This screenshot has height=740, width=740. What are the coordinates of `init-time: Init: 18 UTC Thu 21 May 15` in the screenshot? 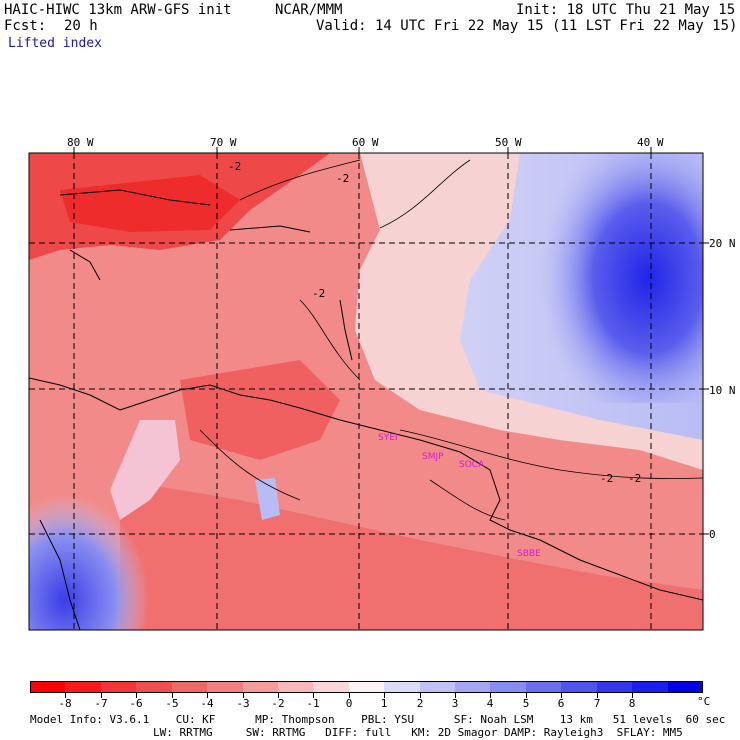 It's located at (626, 10).